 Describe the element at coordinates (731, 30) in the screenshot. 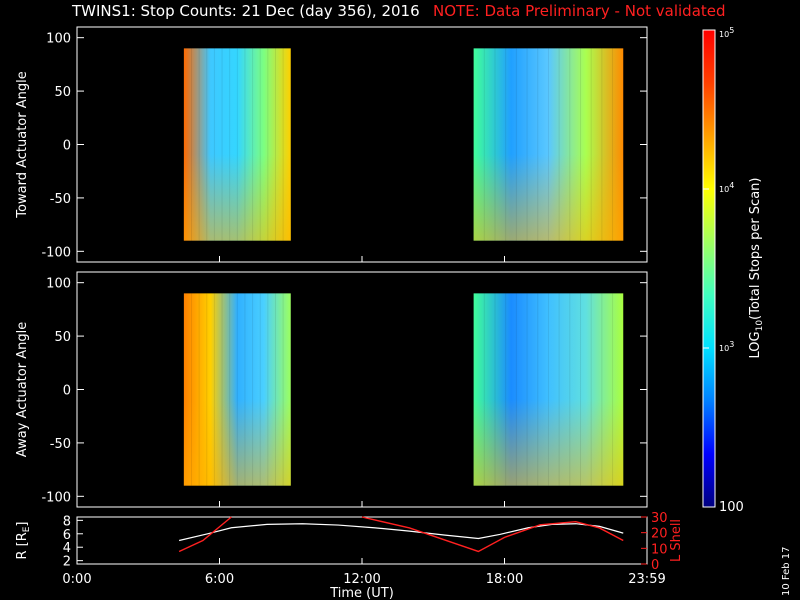

I see `colorbar-tick-exponent: 5` at that location.